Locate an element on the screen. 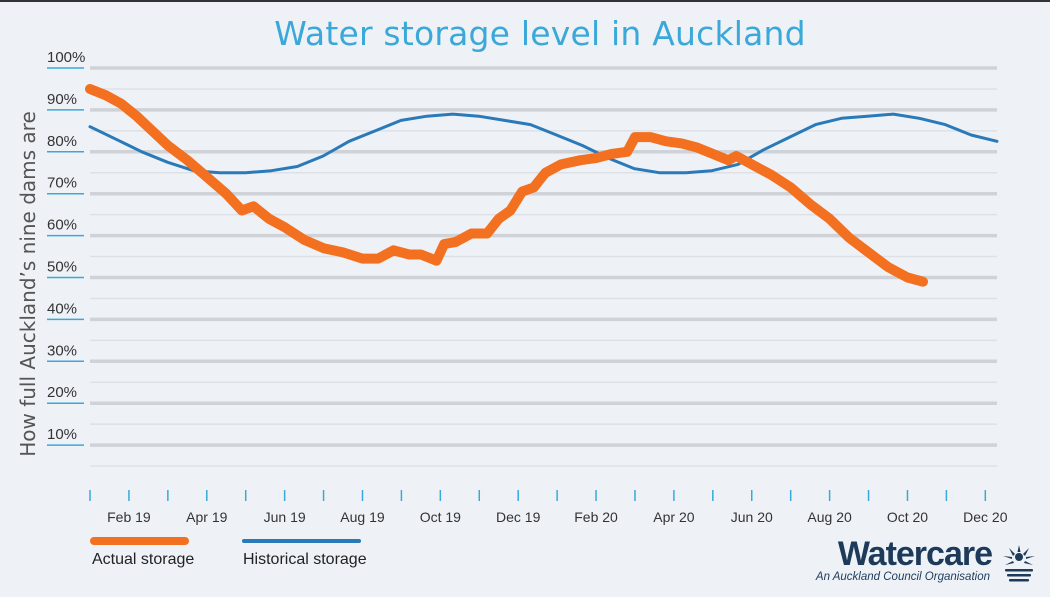 This screenshot has height=599, width=1050. x-tick-label: Jun 19 is located at coordinates (285, 517).